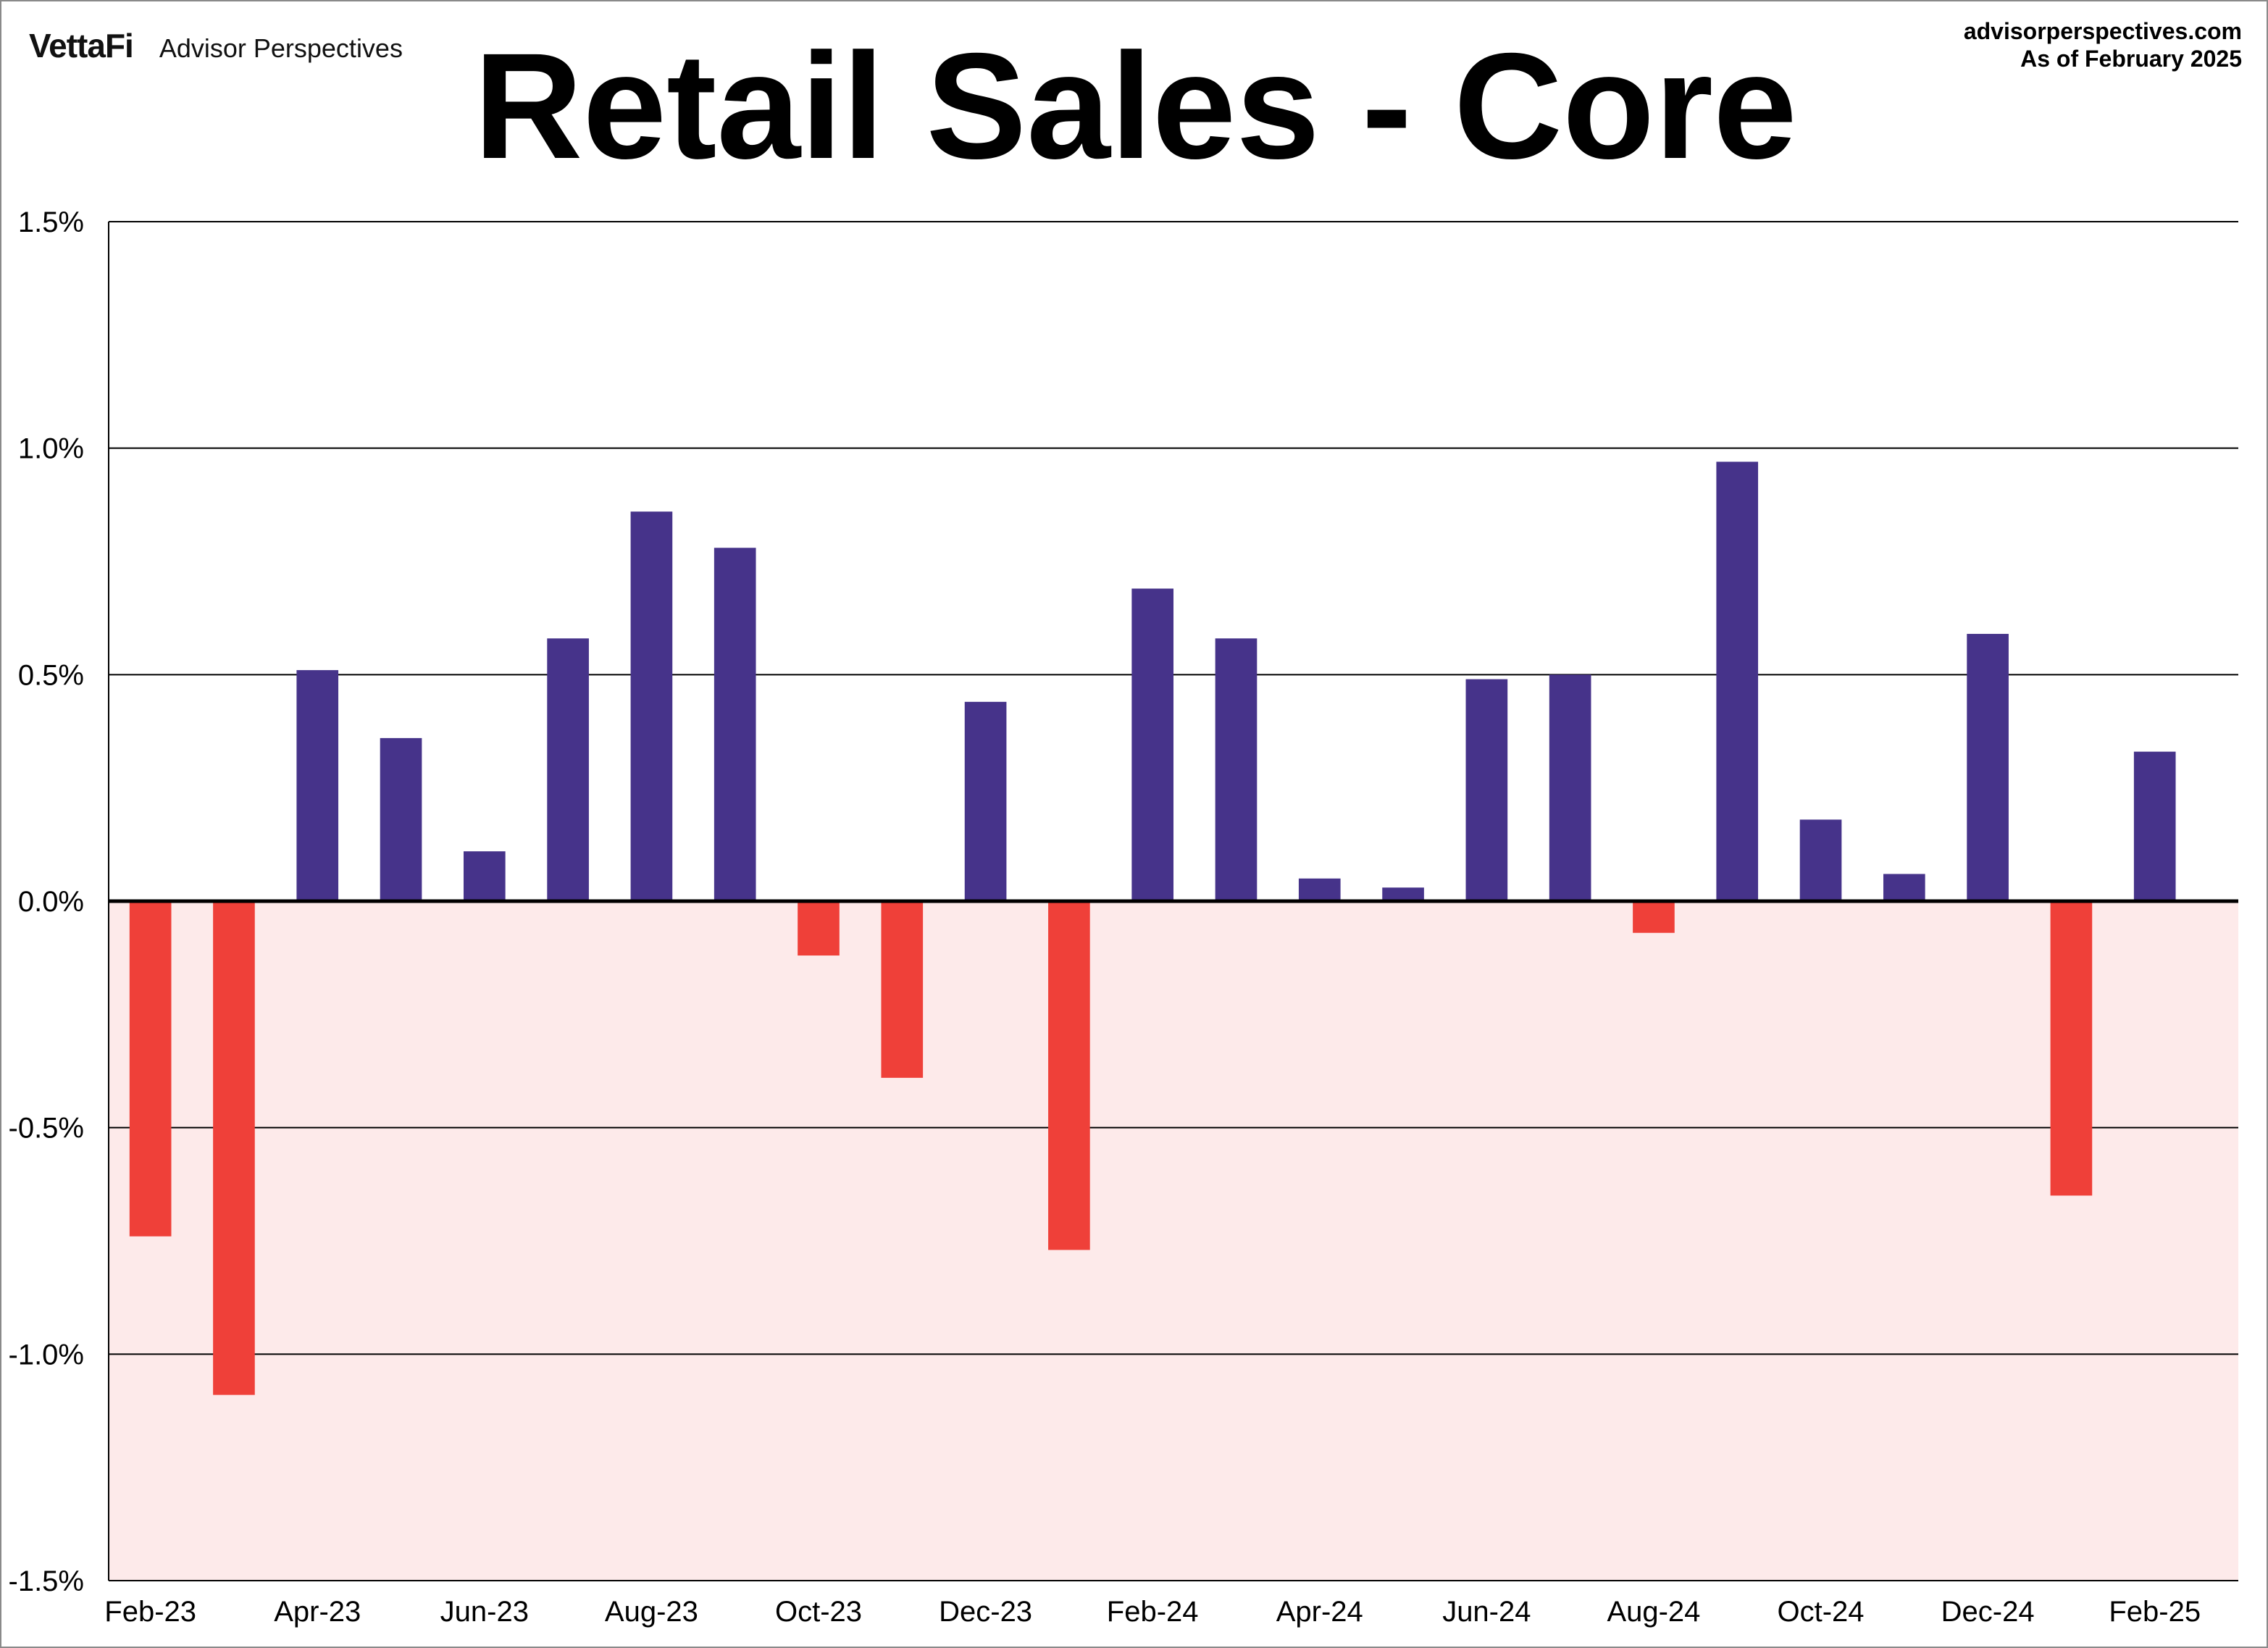 The height and width of the screenshot is (1648, 2268). Describe the element at coordinates (1822, 1612) in the screenshot. I see `x-tick-label: Oct-24` at that location.